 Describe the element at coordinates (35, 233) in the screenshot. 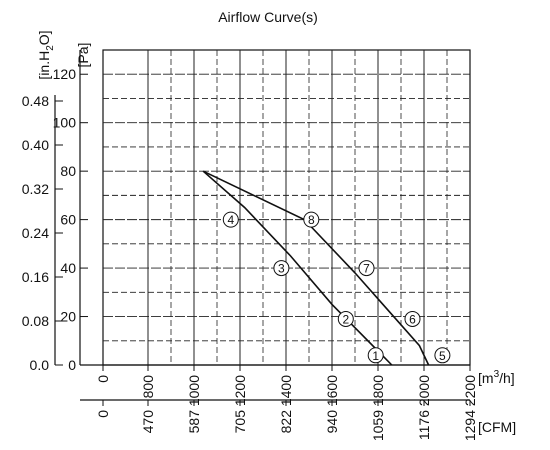

I see `inh2o-tick-label: 0.24` at that location.